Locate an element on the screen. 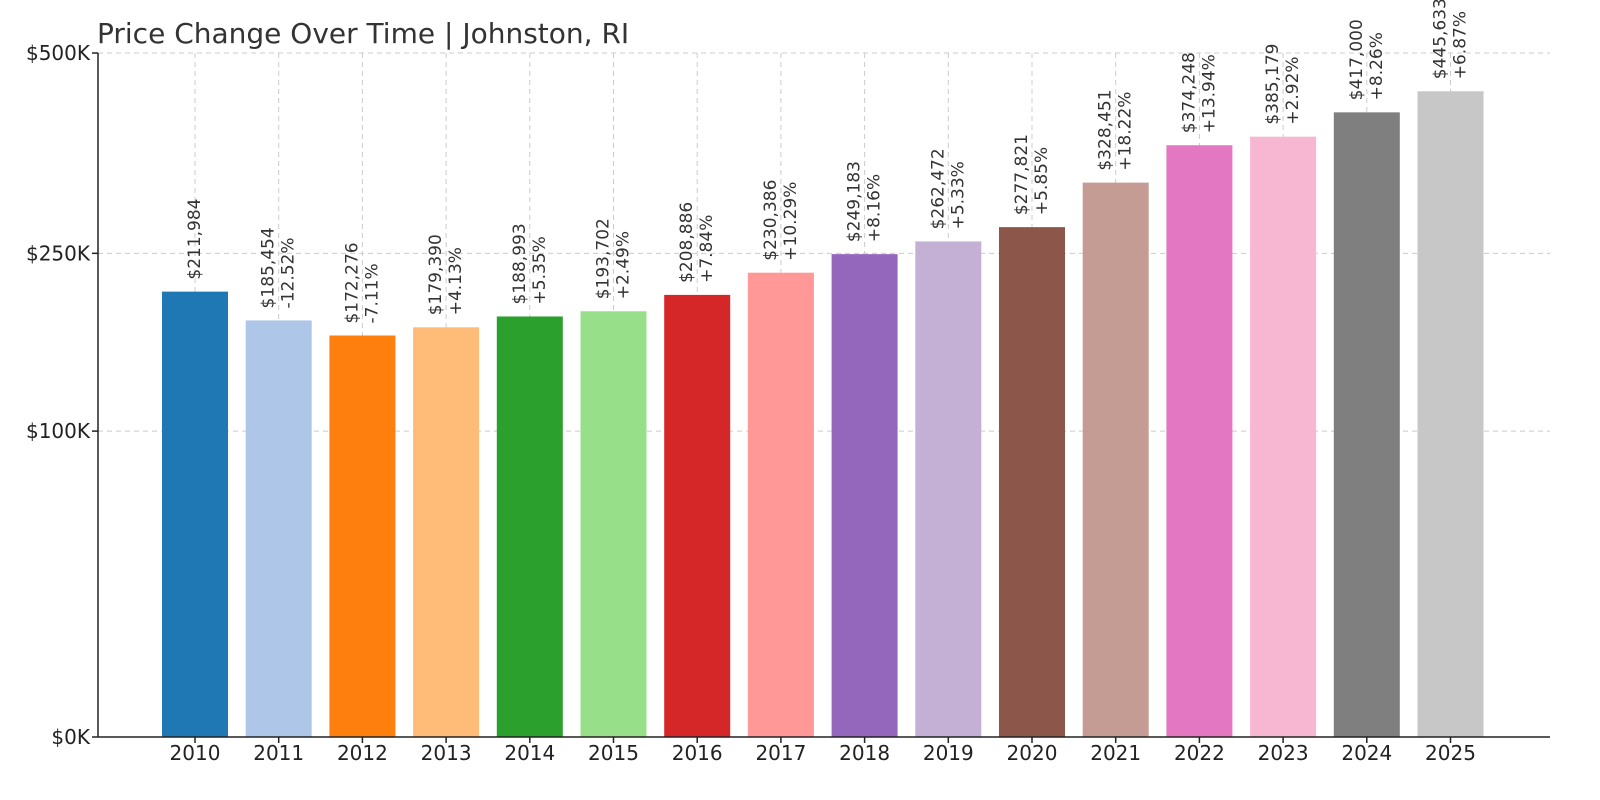 This screenshot has width=1600, height=800. y-tick-label: $100K is located at coordinates (58, 431).